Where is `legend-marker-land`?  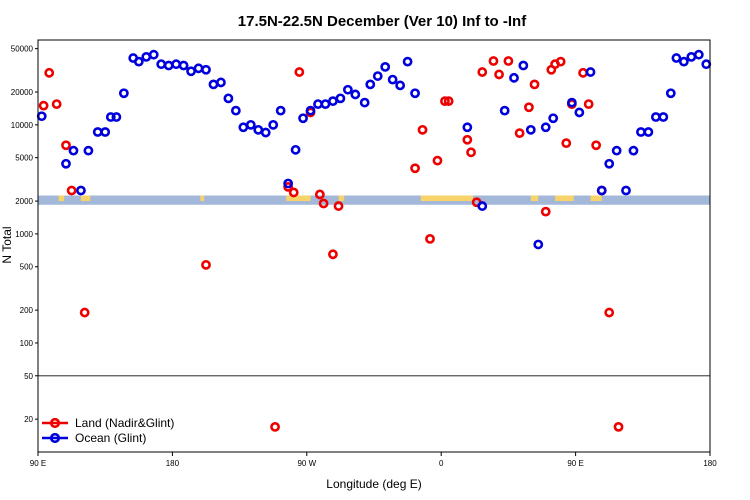
legend-marker-land is located at coordinates (55, 423).